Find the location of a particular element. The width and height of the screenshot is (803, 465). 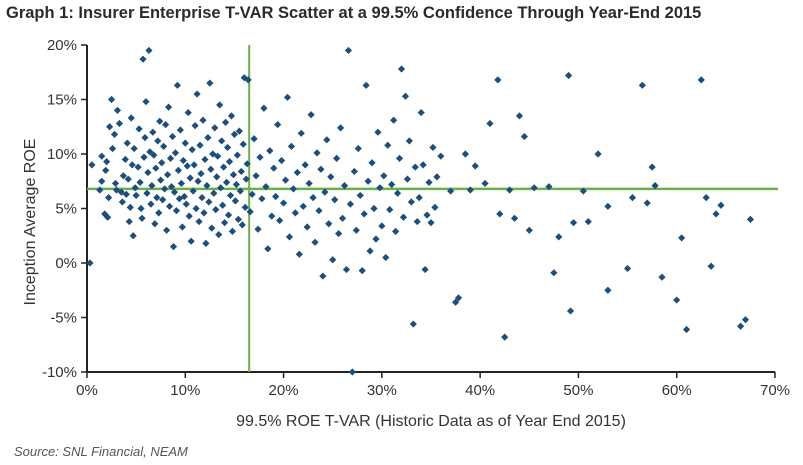

y-tick-label: -10% is located at coordinates (59, 372).